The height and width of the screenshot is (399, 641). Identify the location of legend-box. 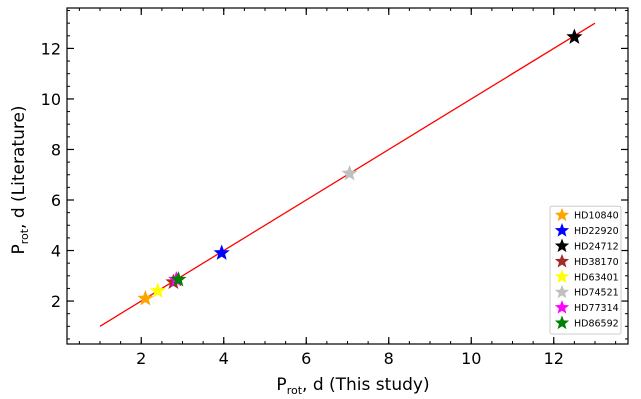
(585, 270).